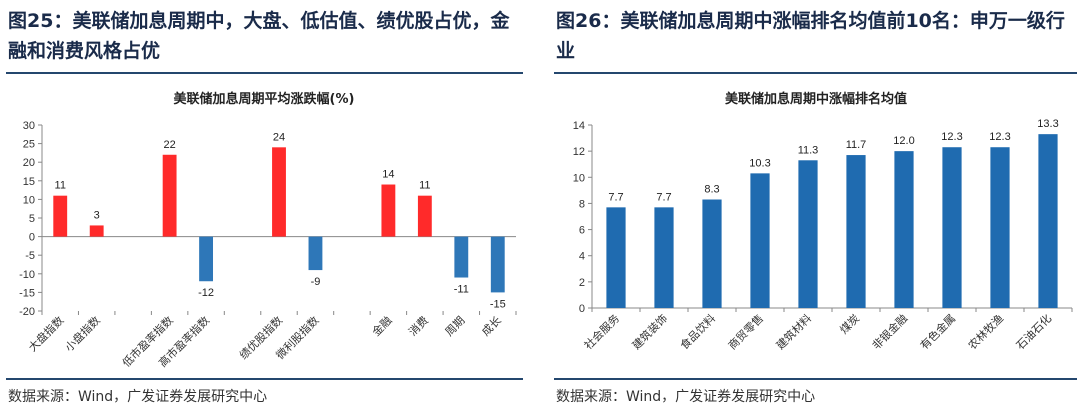 The image size is (1080, 417). What do you see at coordinates (816, 99) in the screenshot?
I see `fig26-title: 美联储加息周期中涨幅排名均值` at bounding box center [816, 99].